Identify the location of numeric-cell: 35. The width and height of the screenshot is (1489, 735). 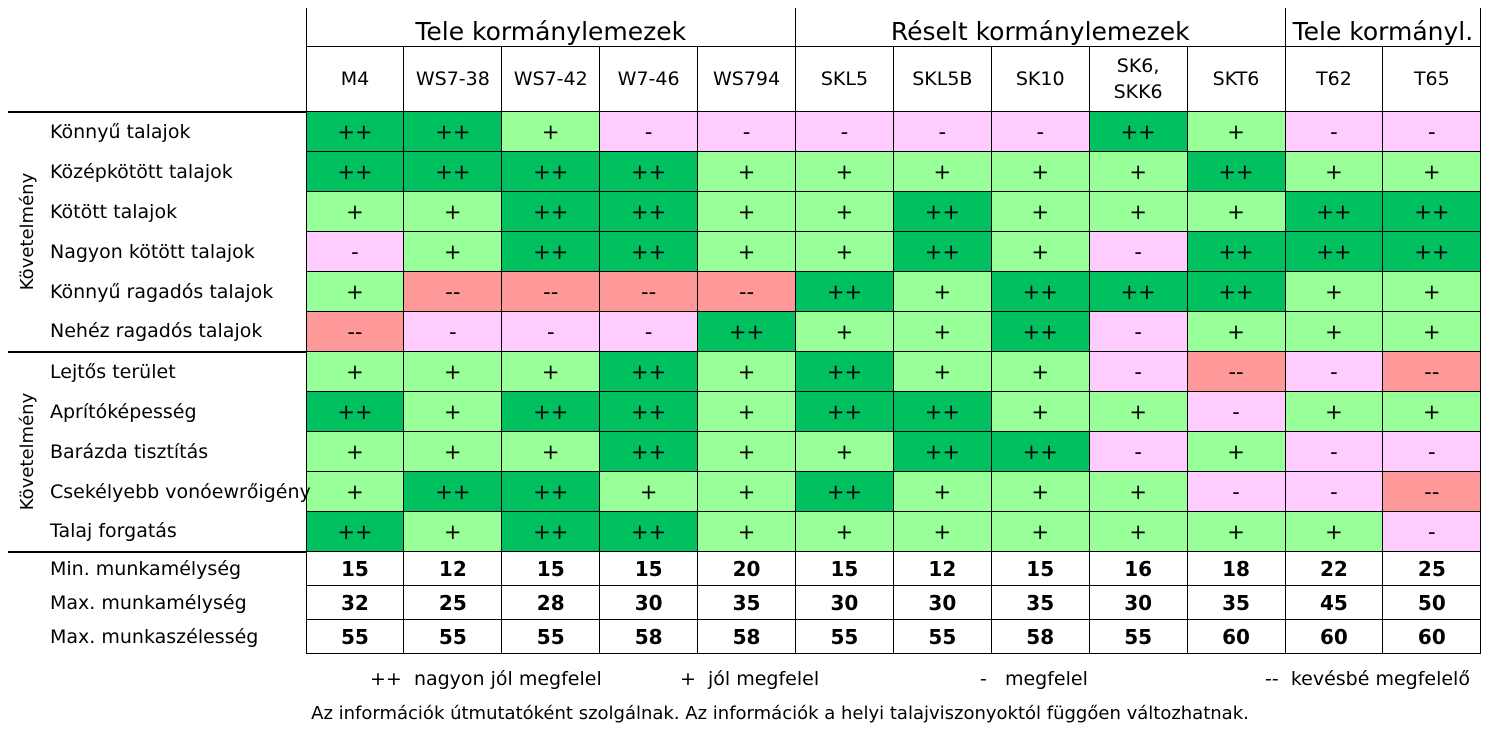
(1040, 602).